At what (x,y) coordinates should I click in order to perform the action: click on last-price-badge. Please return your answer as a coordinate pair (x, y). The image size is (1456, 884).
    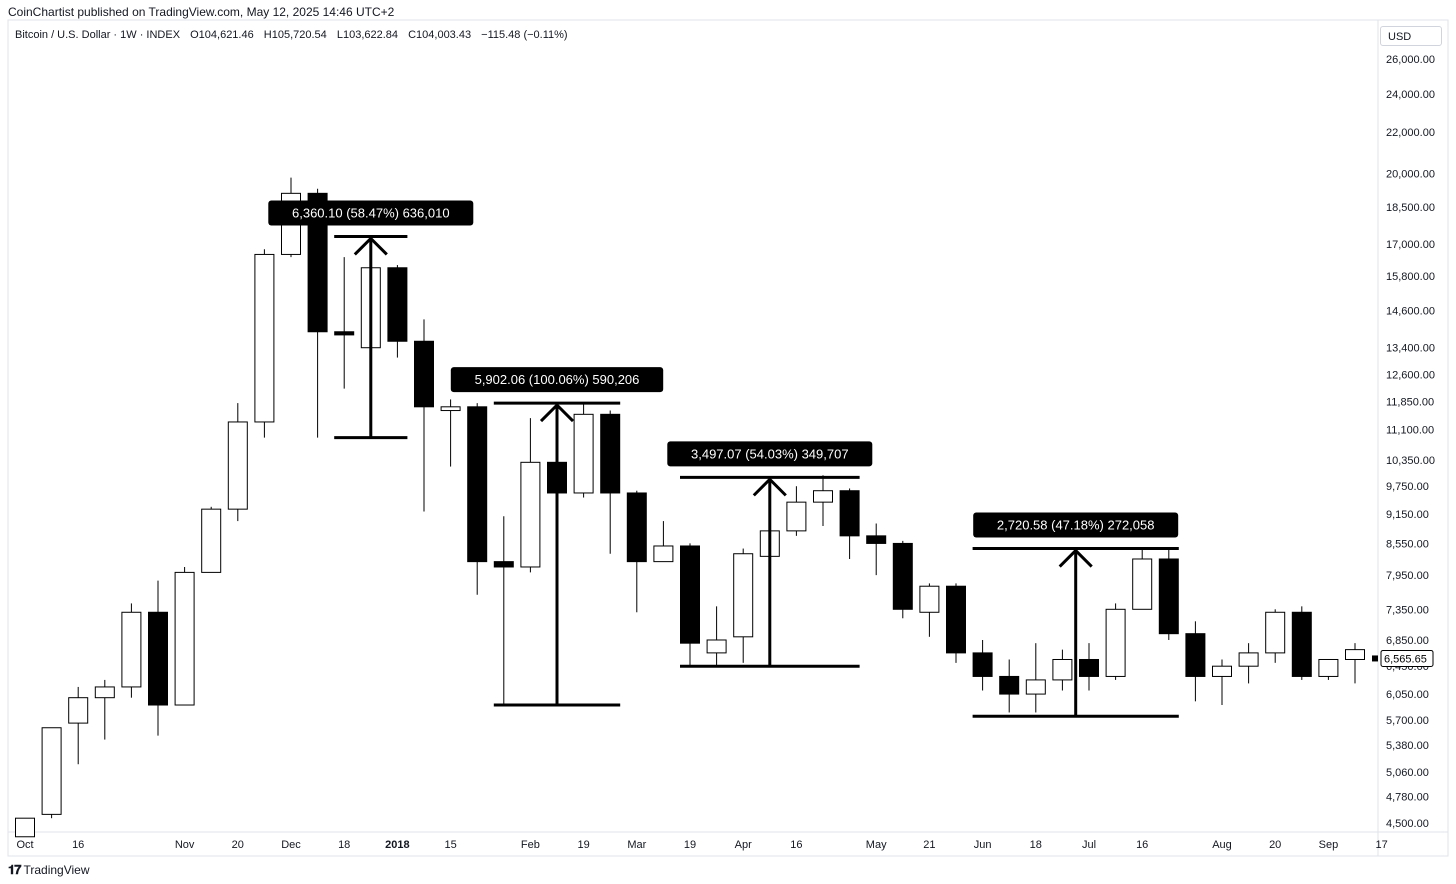
    Looking at the image, I should click on (1407, 658).